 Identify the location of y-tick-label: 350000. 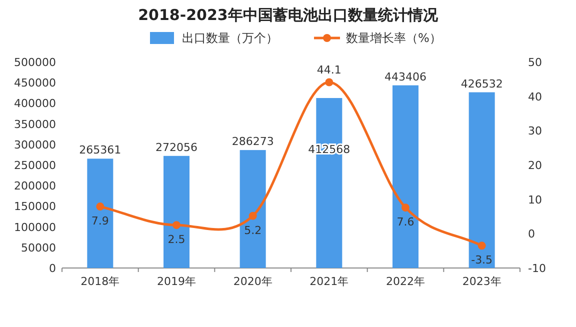
(35, 124).